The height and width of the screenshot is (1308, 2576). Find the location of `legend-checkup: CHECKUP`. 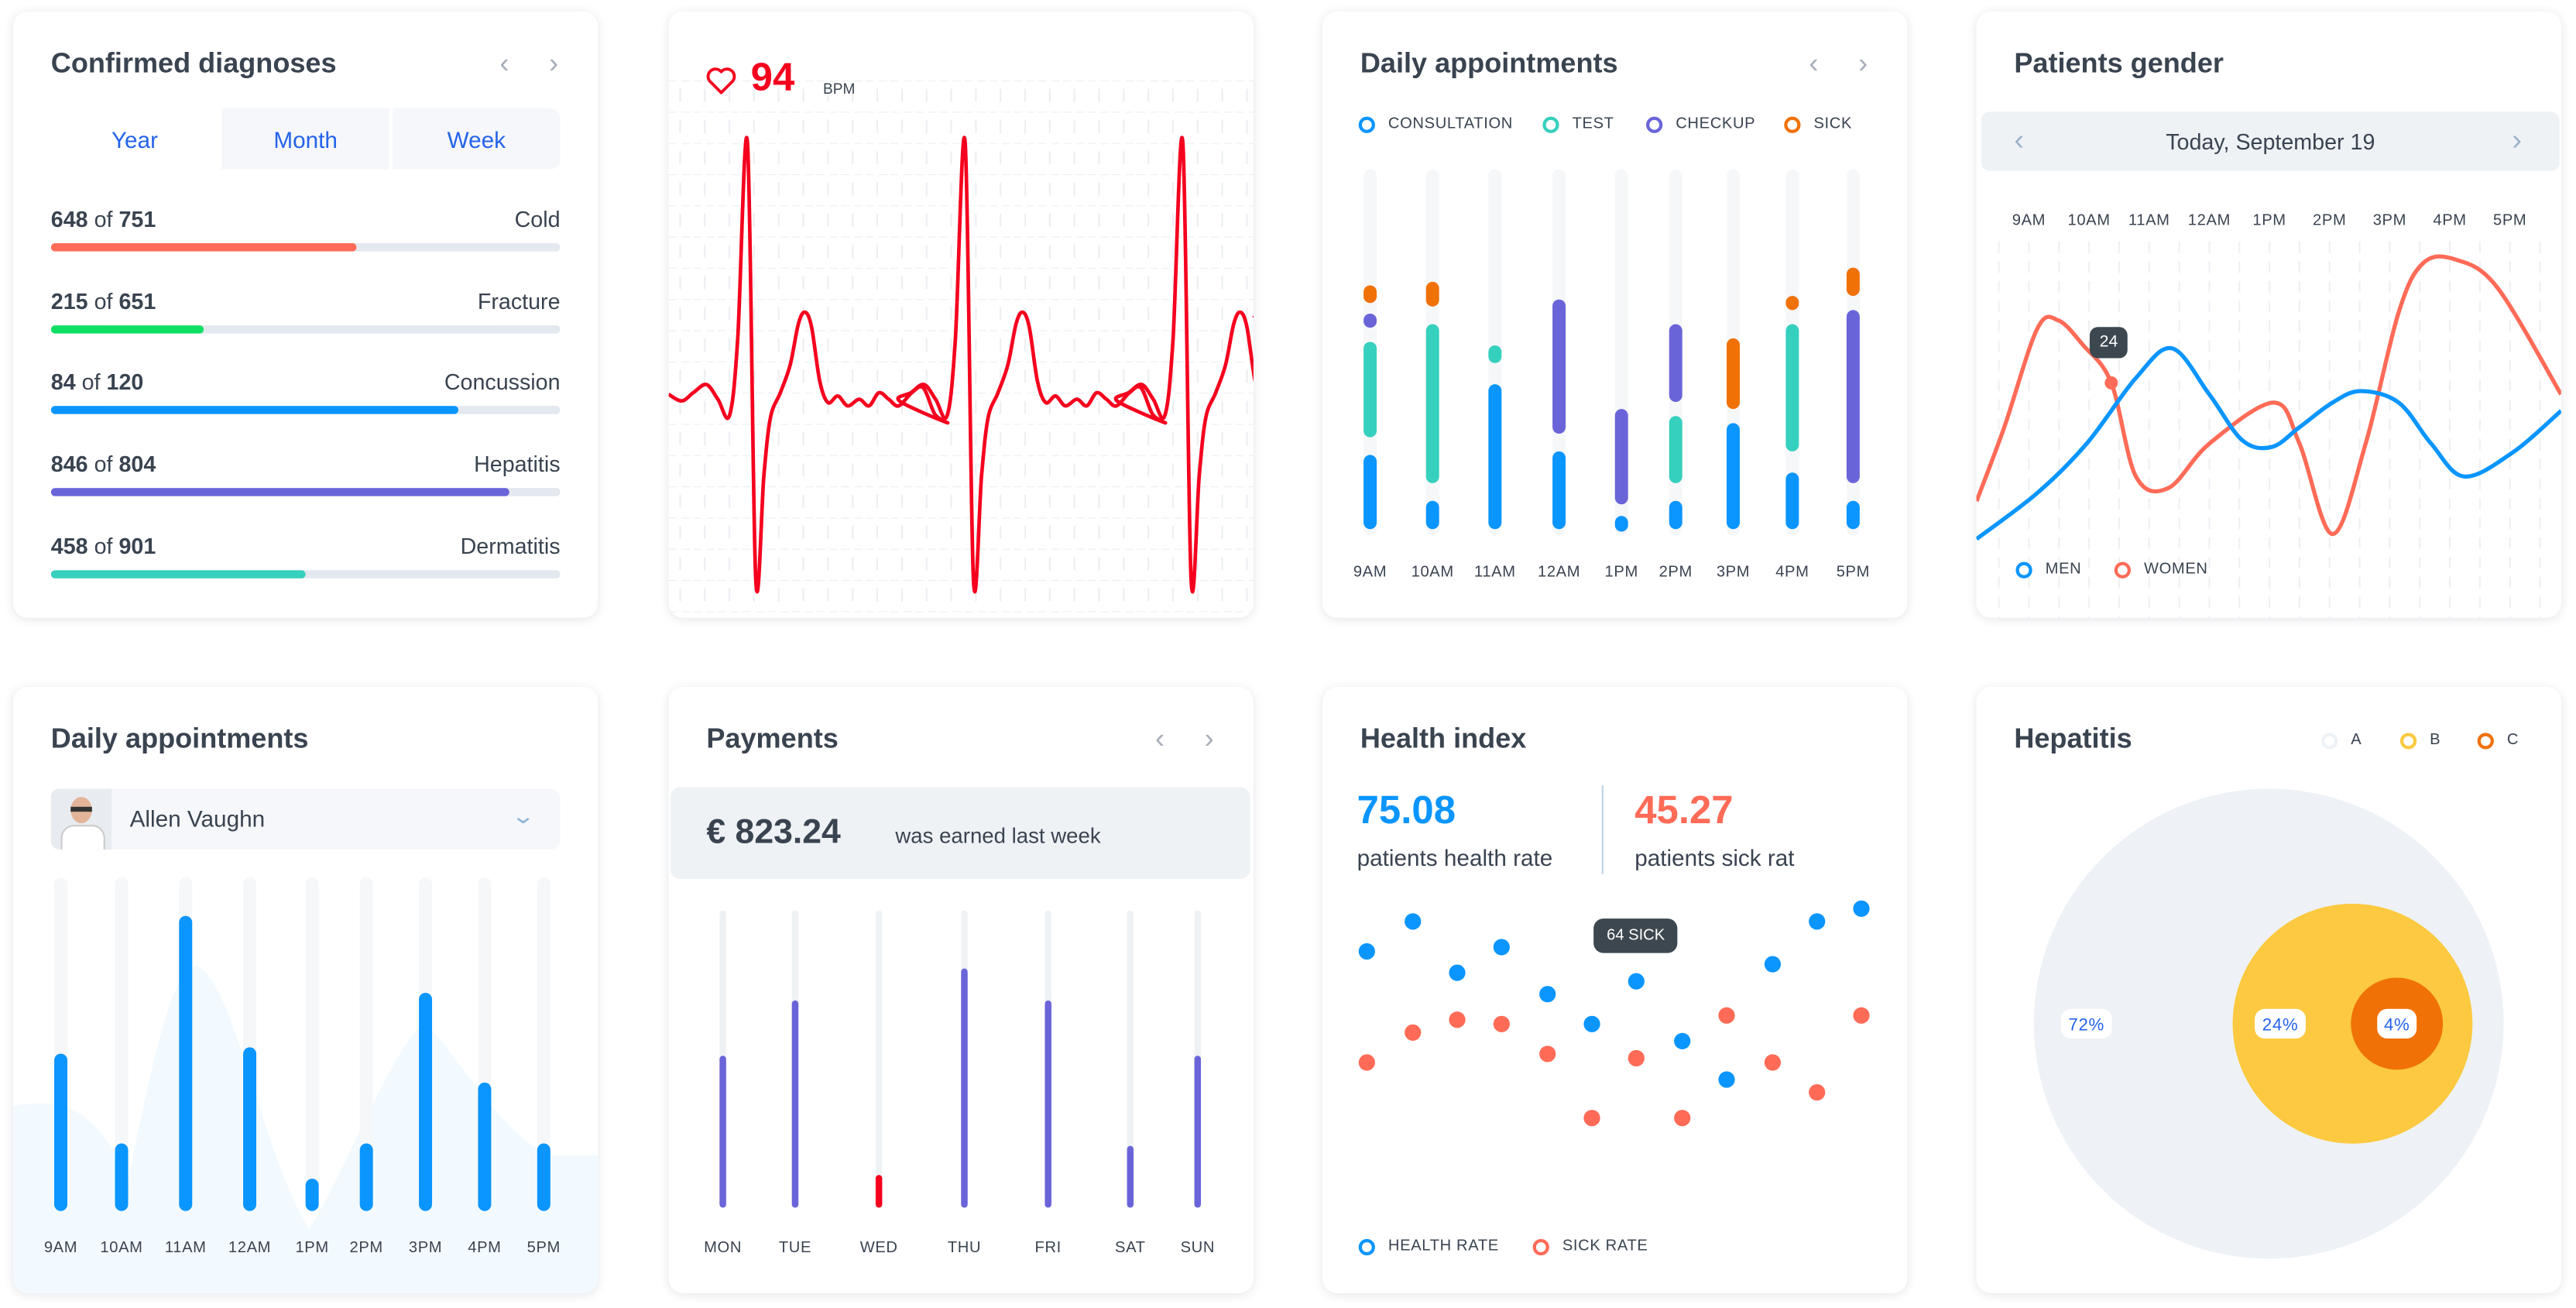

legend-checkup: CHECKUP is located at coordinates (1700, 124).